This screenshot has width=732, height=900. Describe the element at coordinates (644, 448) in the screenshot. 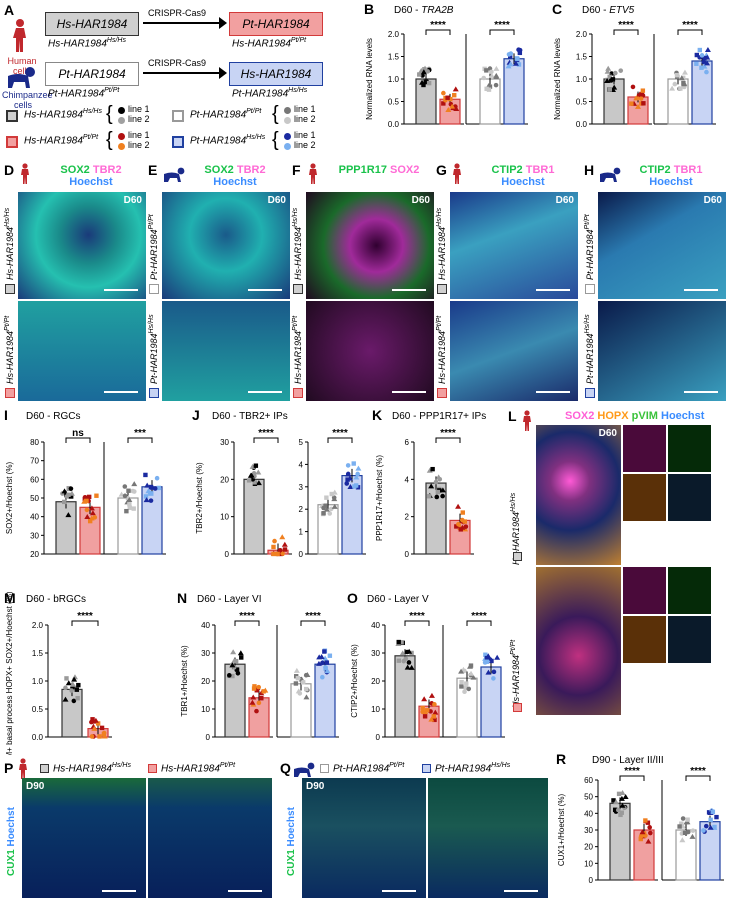

I see `zoom-sox2` at that location.